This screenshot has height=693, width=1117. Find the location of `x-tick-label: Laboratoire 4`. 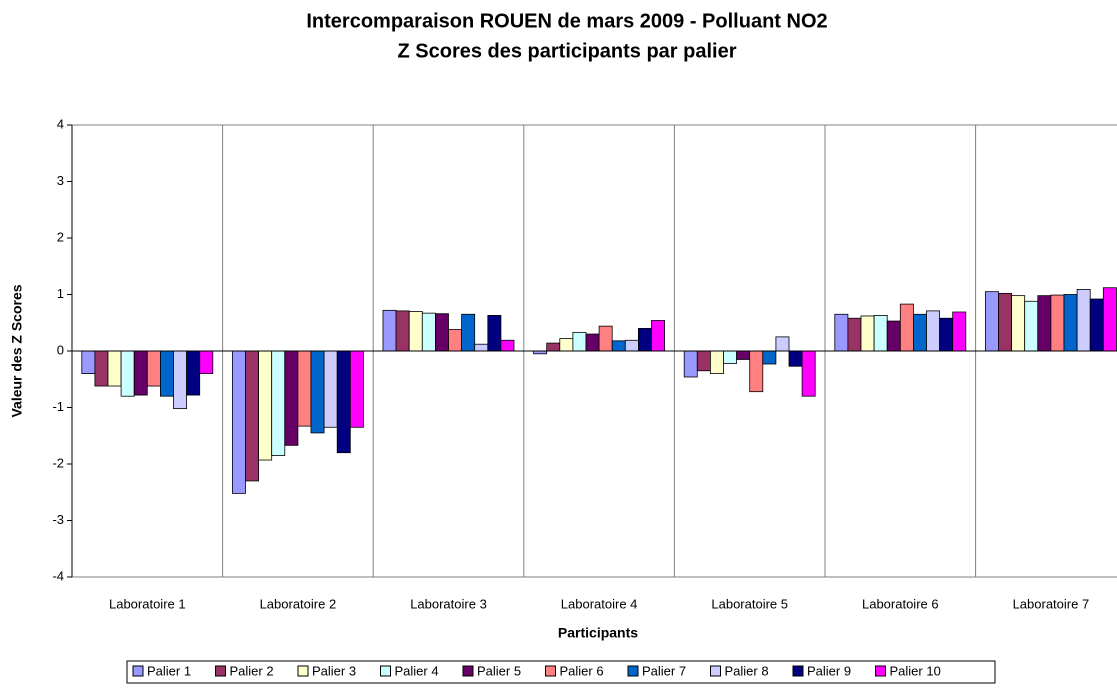

x-tick-label: Laboratoire 4 is located at coordinates (599, 603).